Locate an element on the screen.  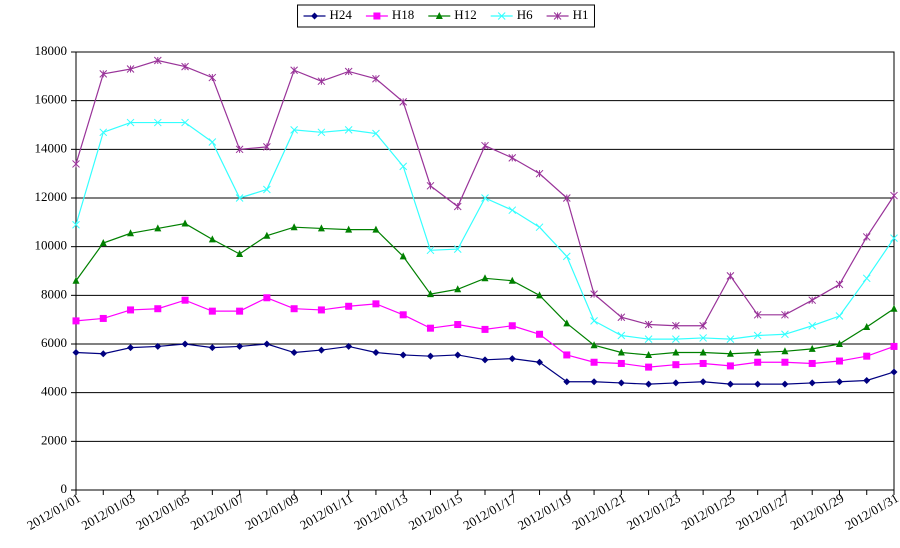
x-tick-label: 2012/01/27 is located at coordinates (762, 511).